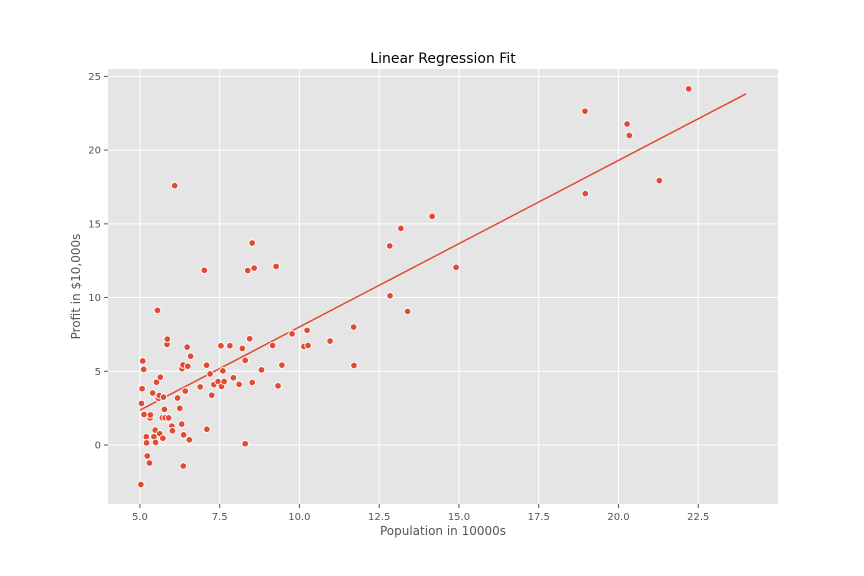  What do you see at coordinates (443, 531) in the screenshot?
I see `x-axis-label: Population in 10000s` at bounding box center [443, 531].